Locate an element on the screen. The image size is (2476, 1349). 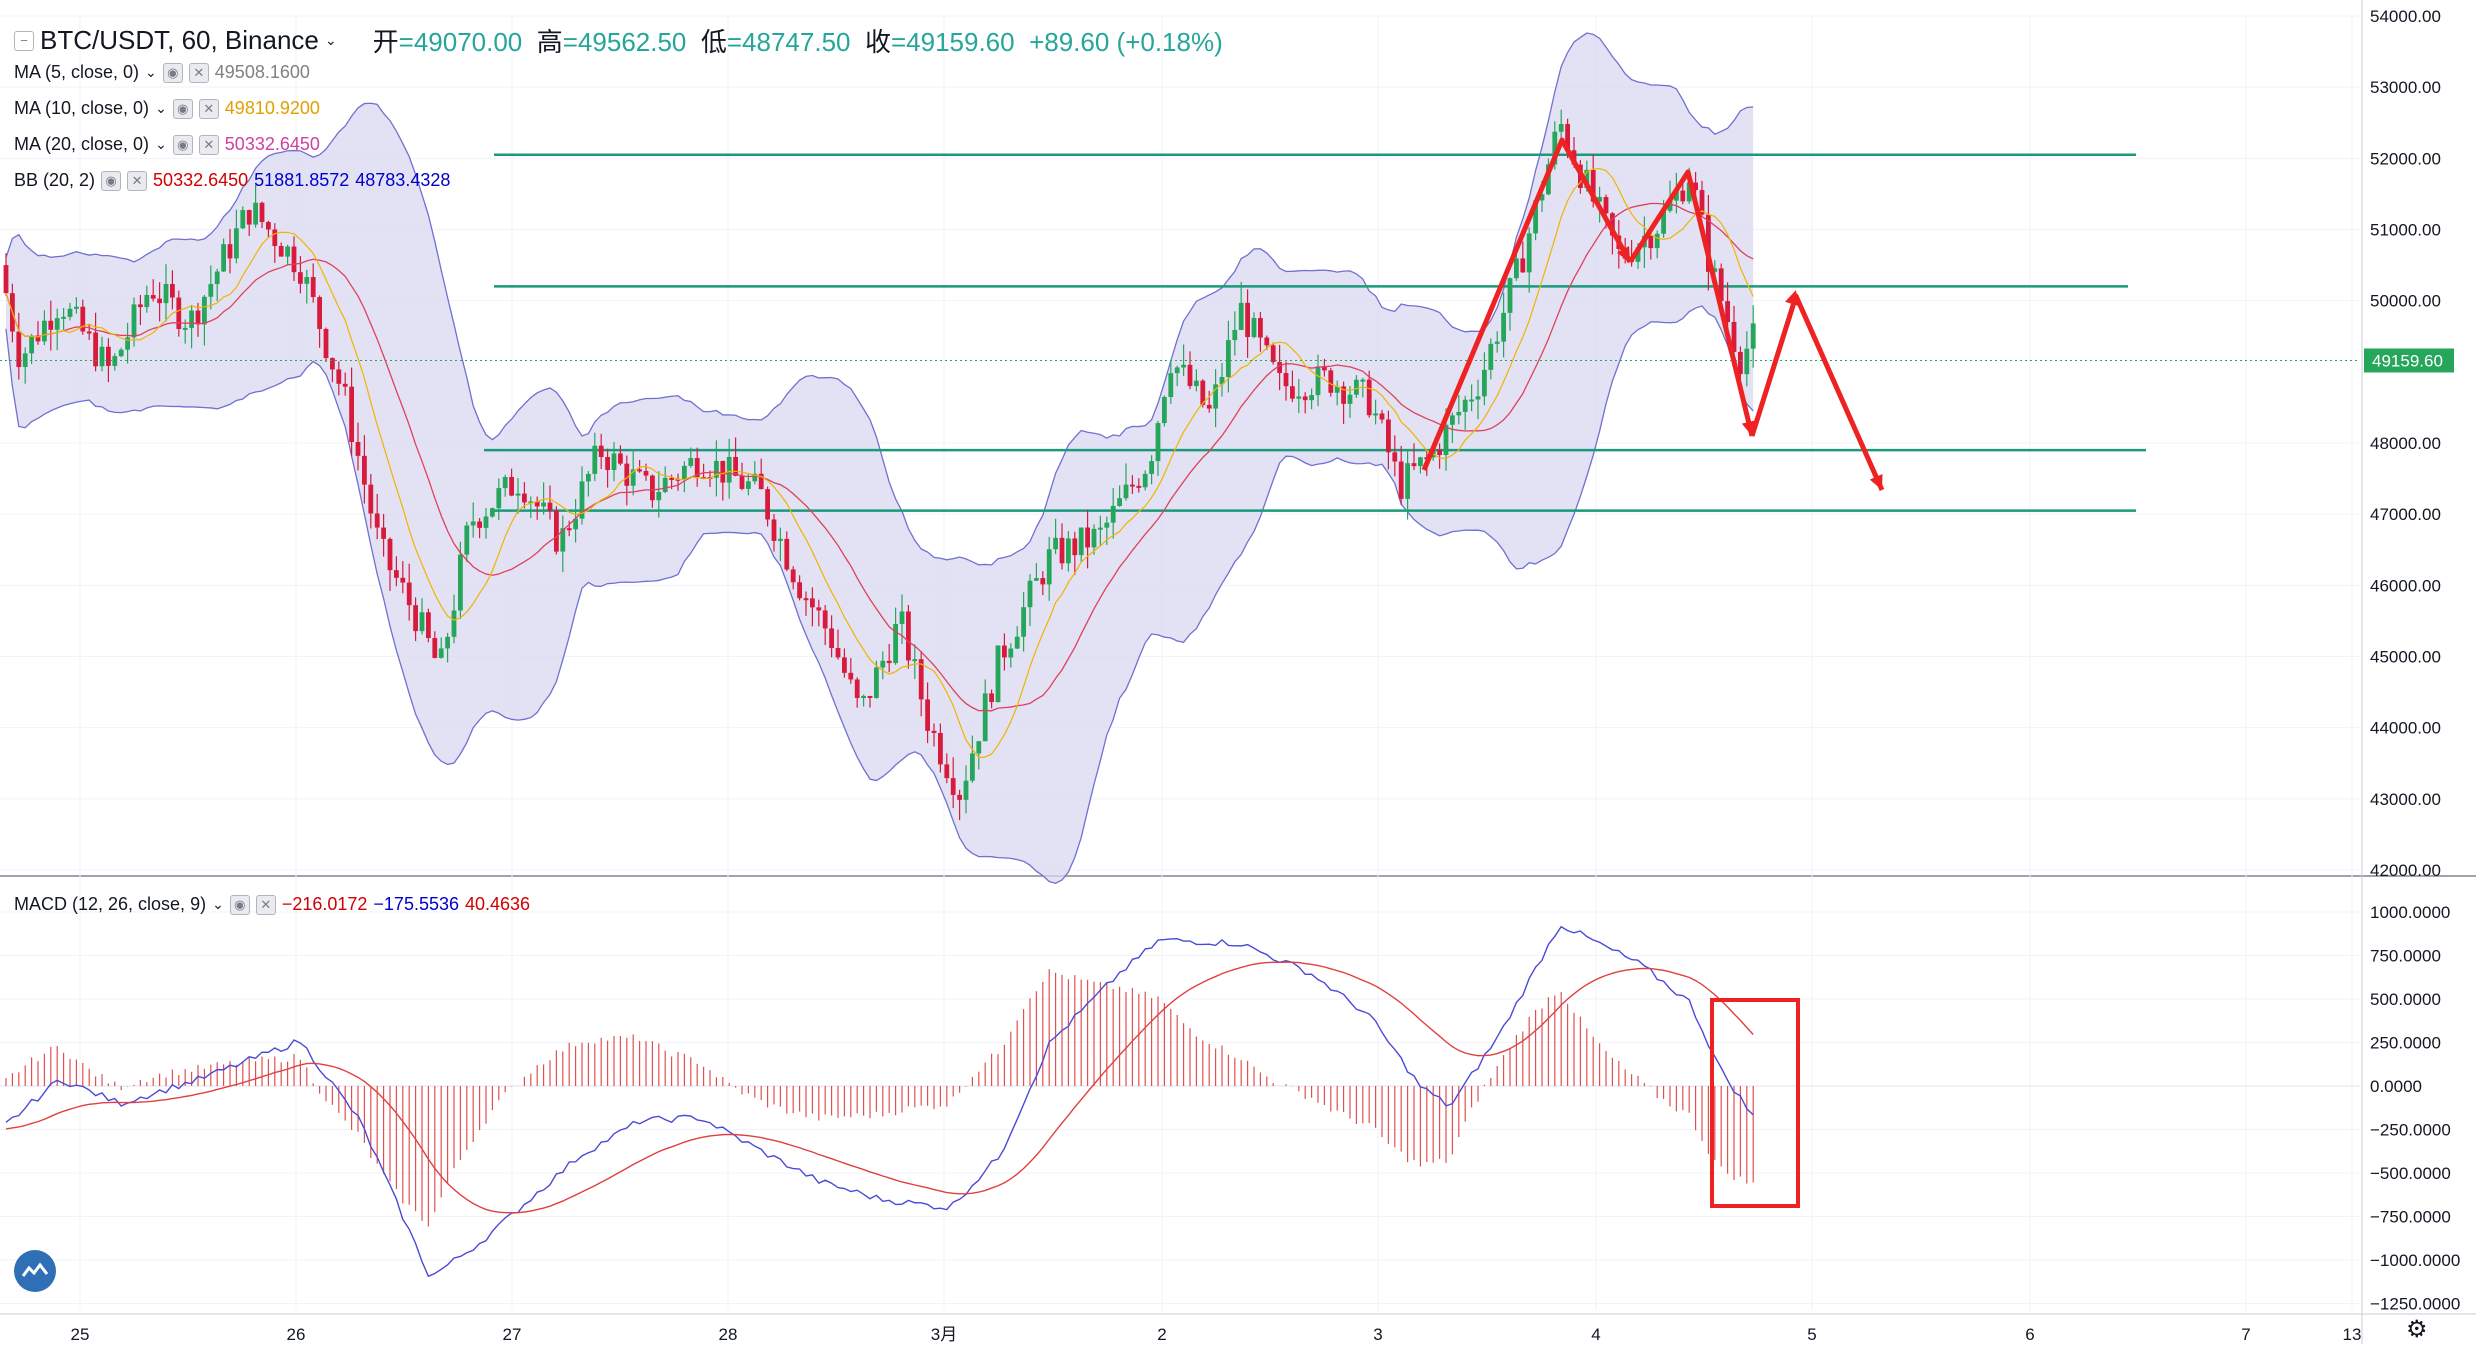
macd-tick-label: −1250.0000 is located at coordinates (2415, 1304).